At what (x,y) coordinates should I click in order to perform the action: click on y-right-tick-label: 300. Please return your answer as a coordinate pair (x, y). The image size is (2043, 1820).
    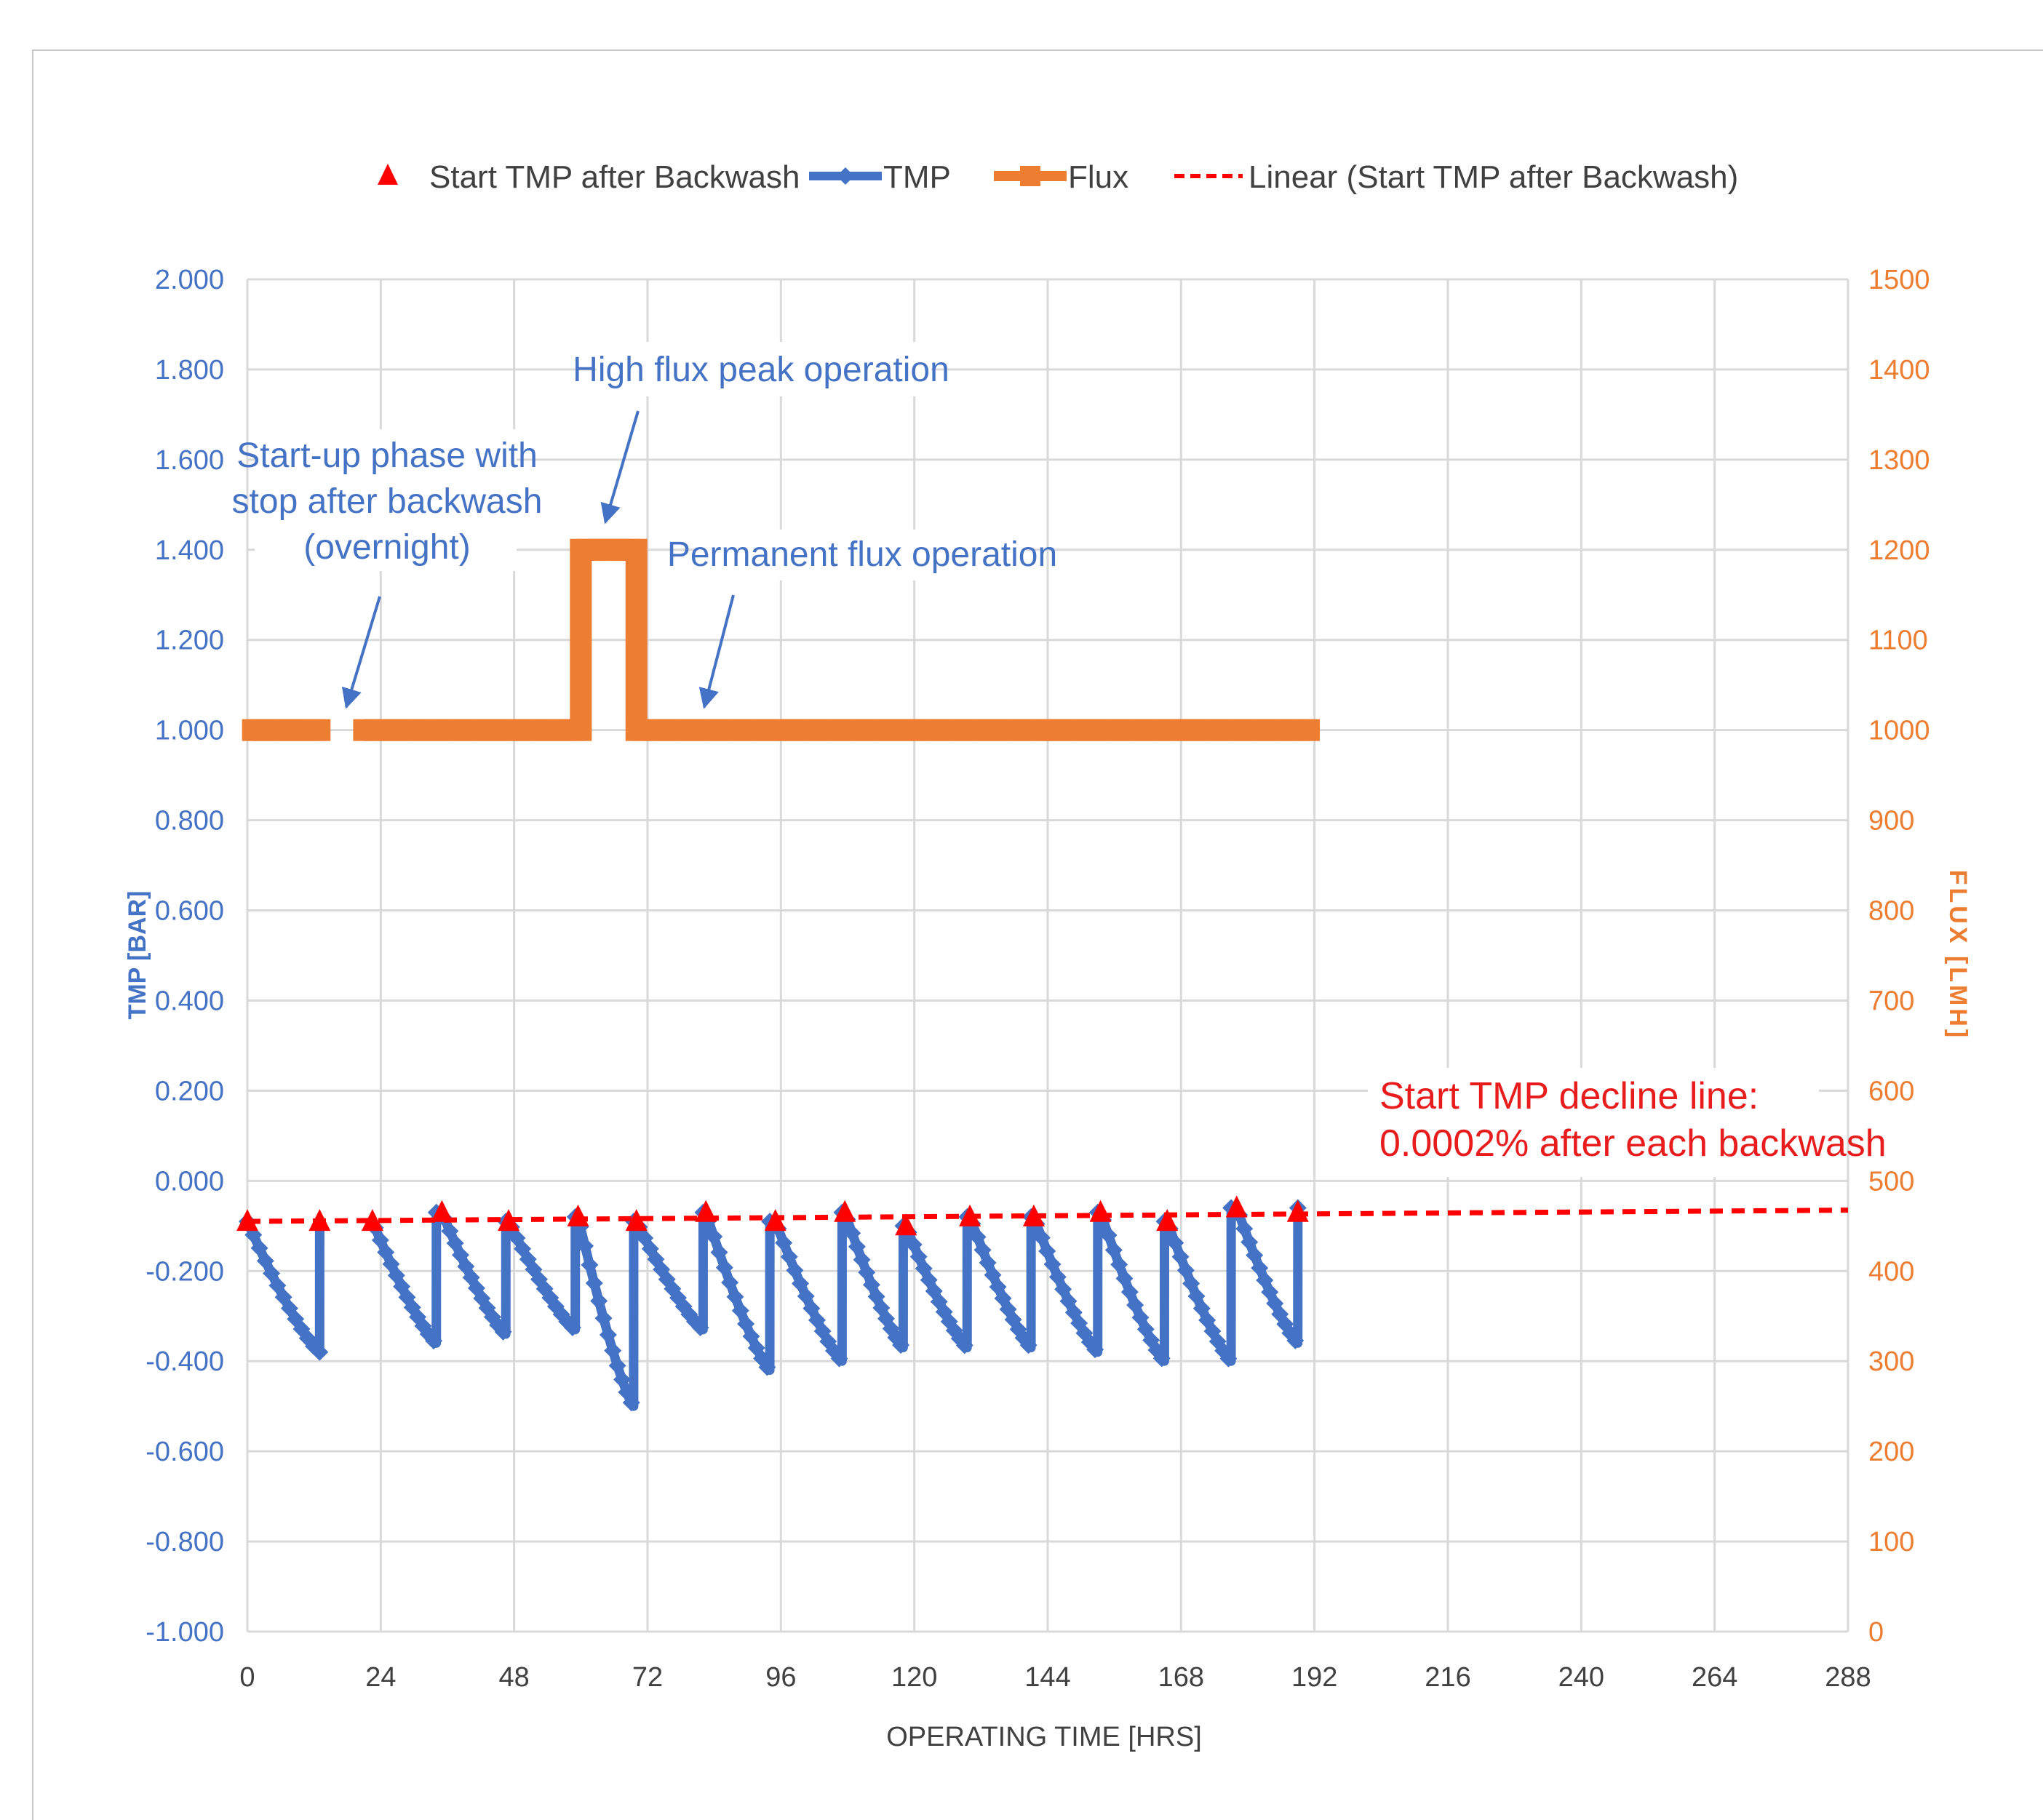
    Looking at the image, I should click on (1891, 1361).